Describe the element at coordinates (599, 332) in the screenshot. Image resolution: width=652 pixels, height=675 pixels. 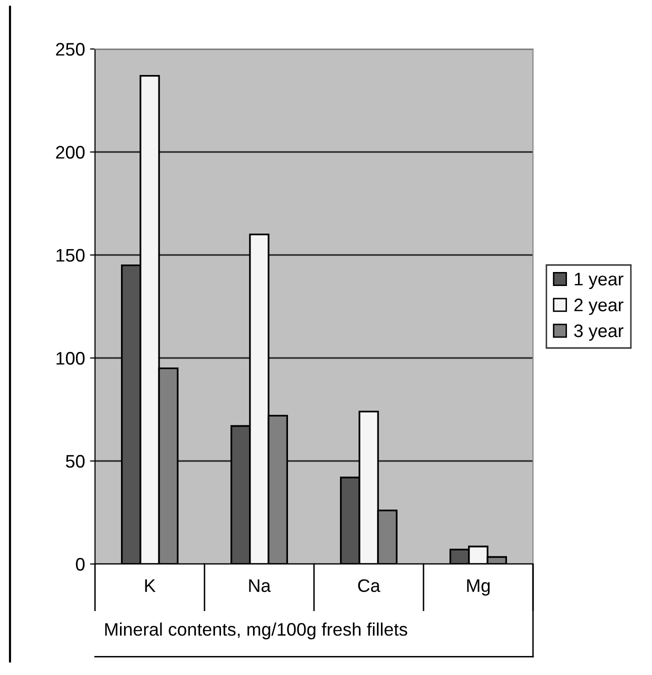
I see `legend-label: 3 year` at that location.